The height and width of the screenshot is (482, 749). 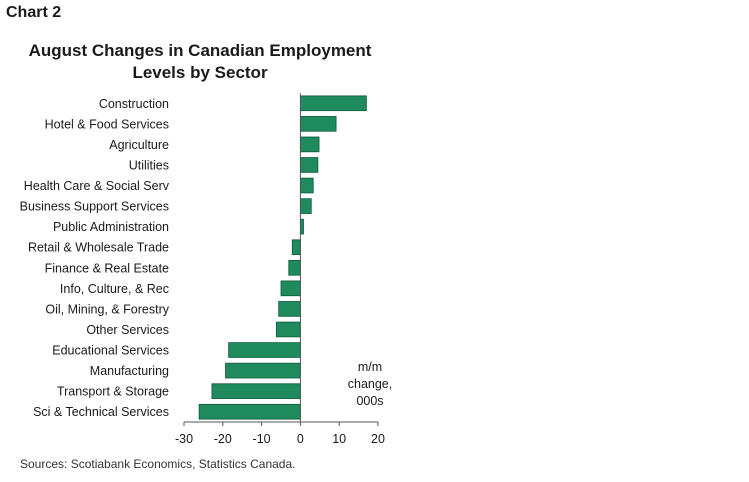 I want to click on category-label: Manufacturing, so click(x=129, y=371).